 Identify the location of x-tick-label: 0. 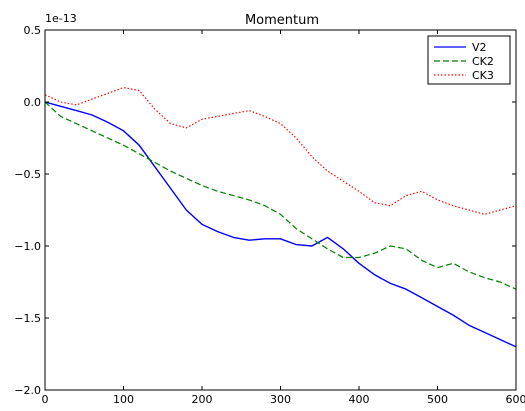
(45, 399).